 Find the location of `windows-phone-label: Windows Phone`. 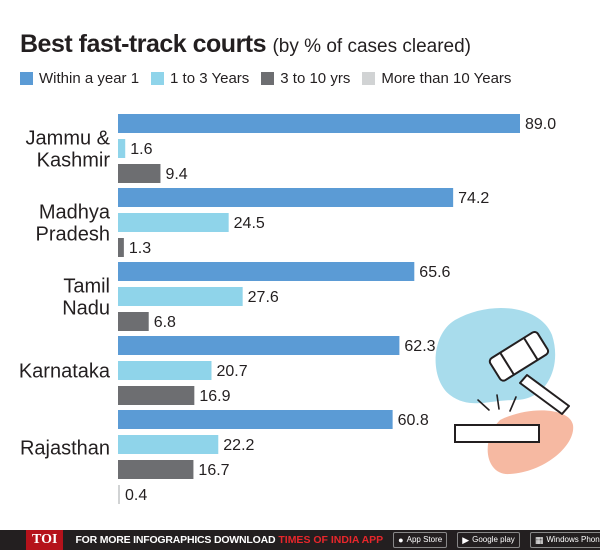

windows-phone-label: Windows Phone is located at coordinates (573, 539).